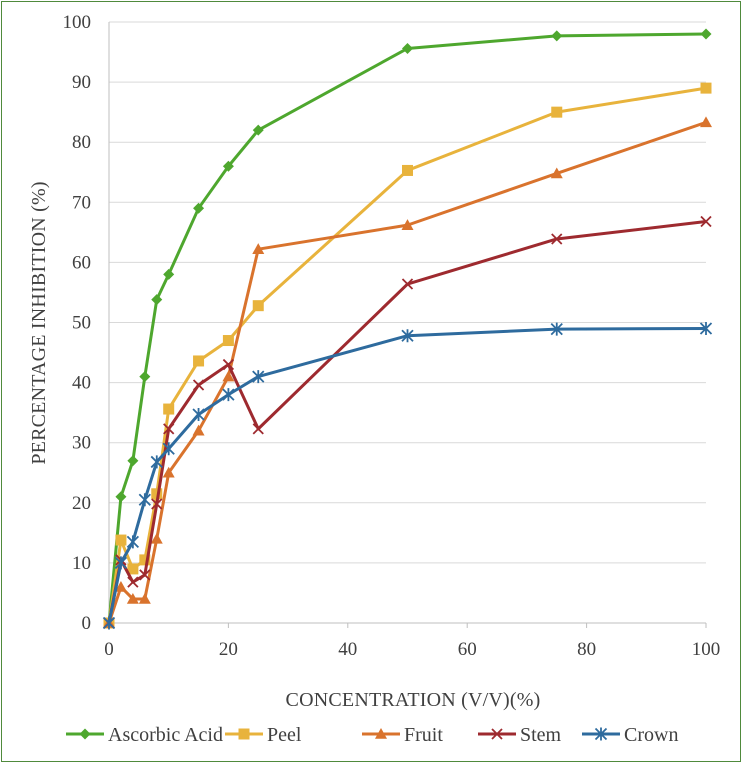  I want to click on x-tick-label: 60, so click(467, 649).